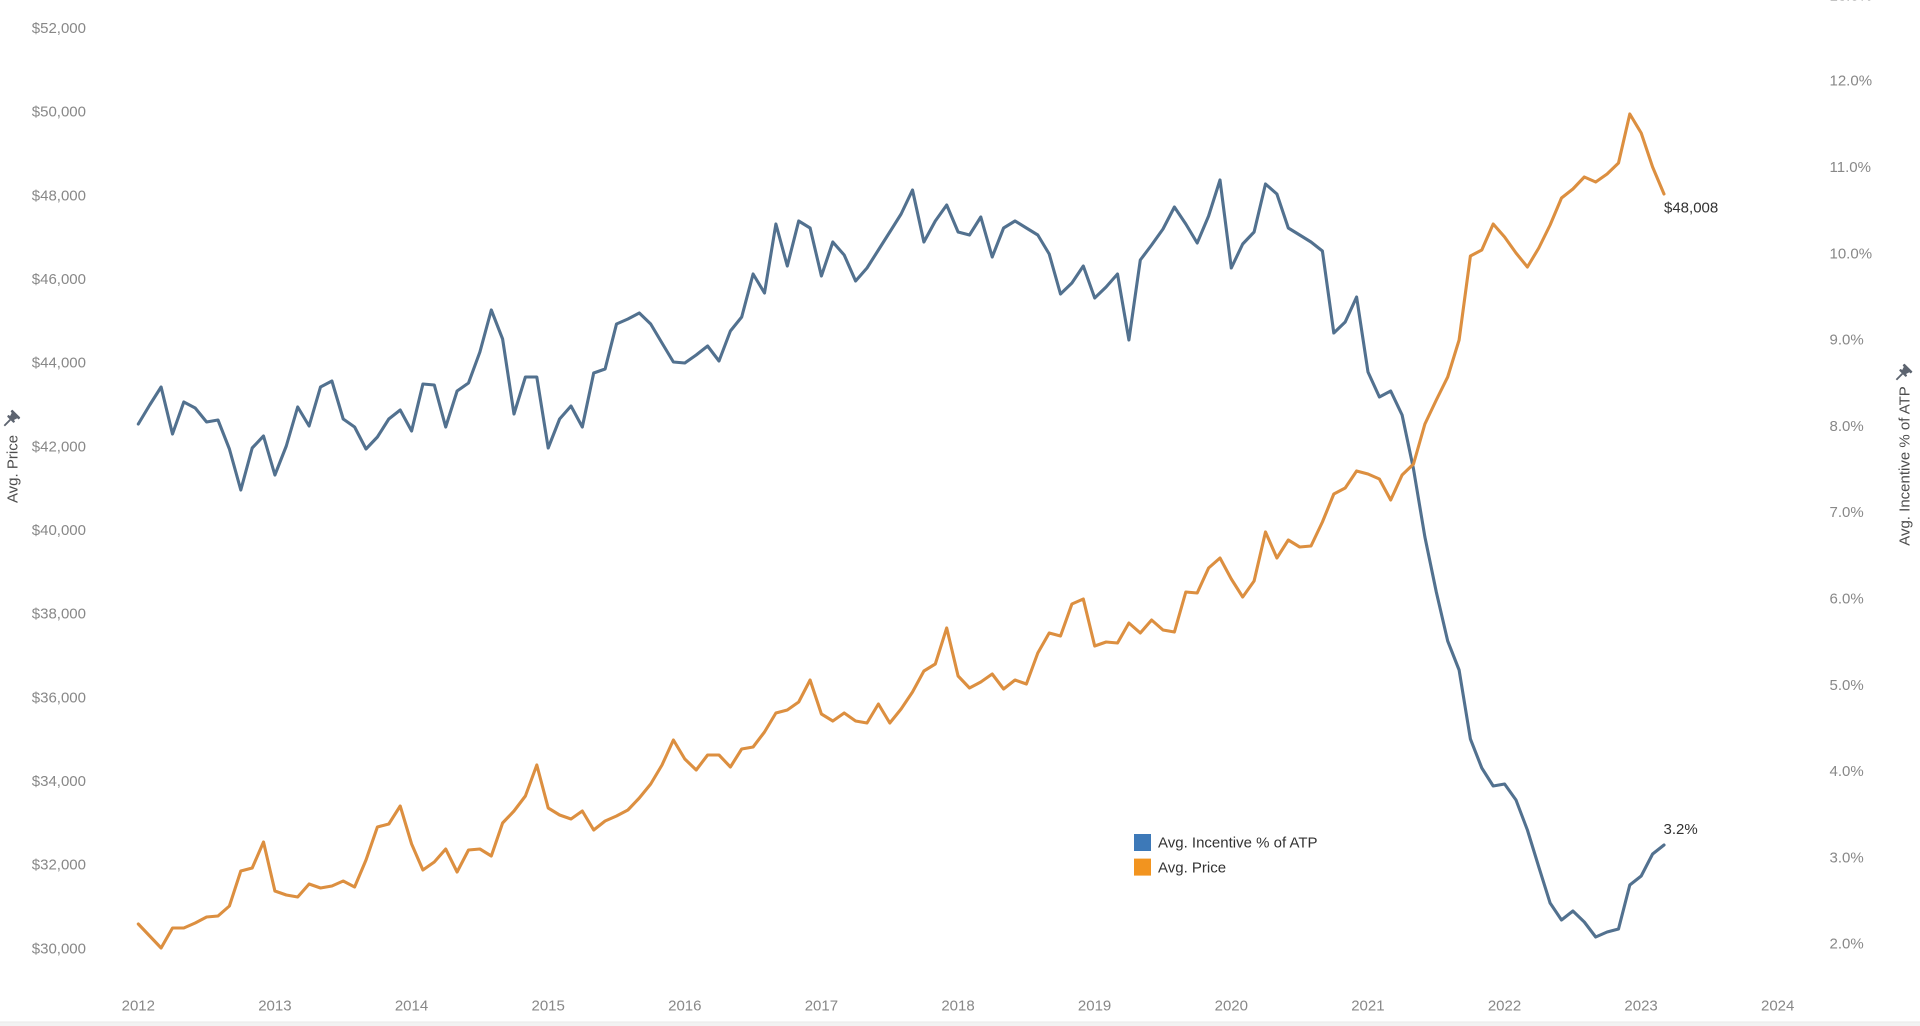 The height and width of the screenshot is (1026, 1920). Describe the element at coordinates (59, 195) in the screenshot. I see `svg-text: $48,000` at that location.